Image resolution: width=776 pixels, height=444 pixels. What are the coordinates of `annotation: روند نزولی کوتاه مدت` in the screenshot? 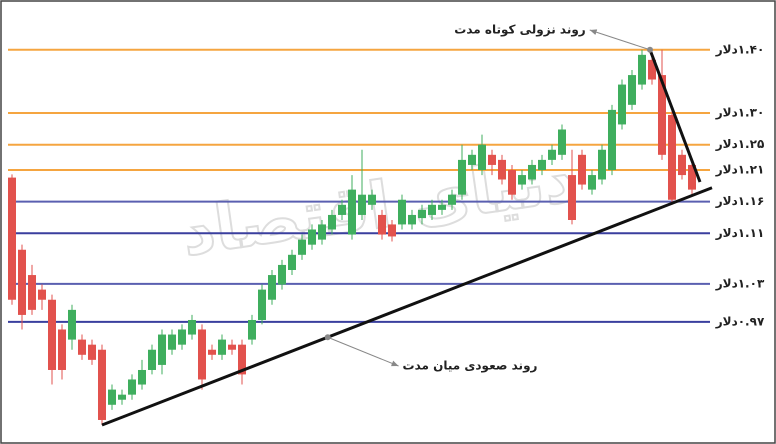 It's located at (520, 30).